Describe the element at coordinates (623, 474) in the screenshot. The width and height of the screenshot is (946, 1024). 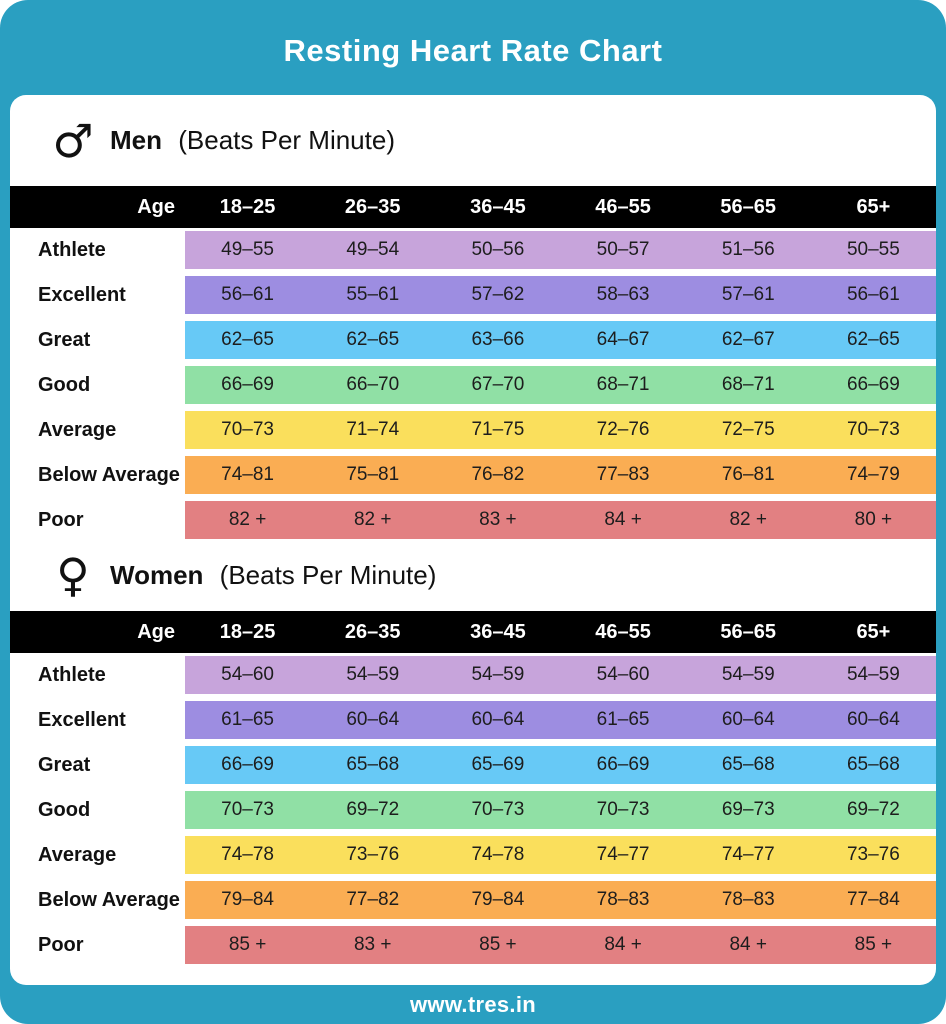
I see `cell-value: 77–83` at that location.